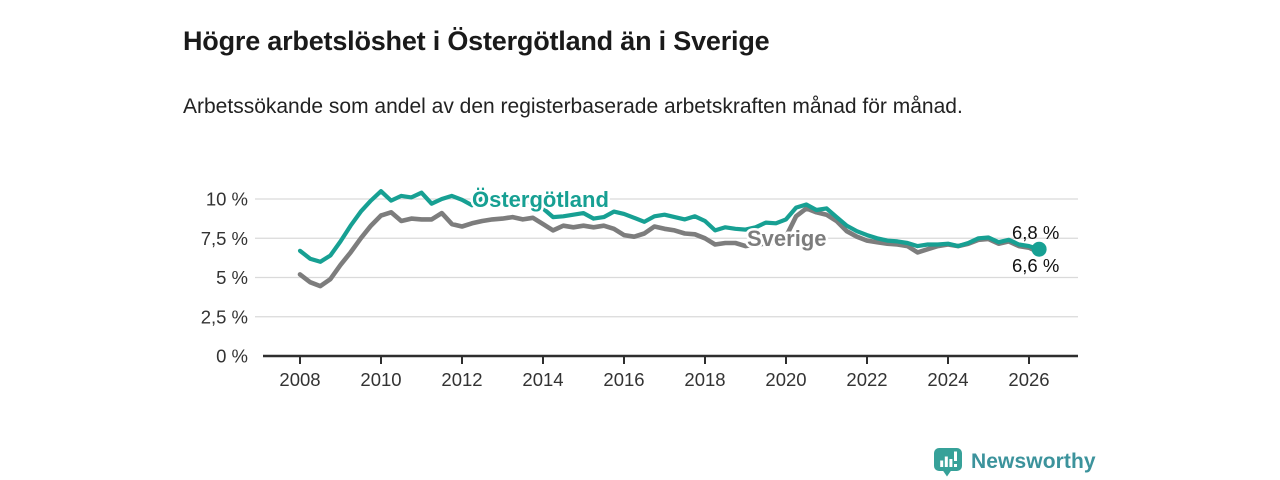  I want to click on bar-chart-speech-bubble-icon, so click(948, 461).